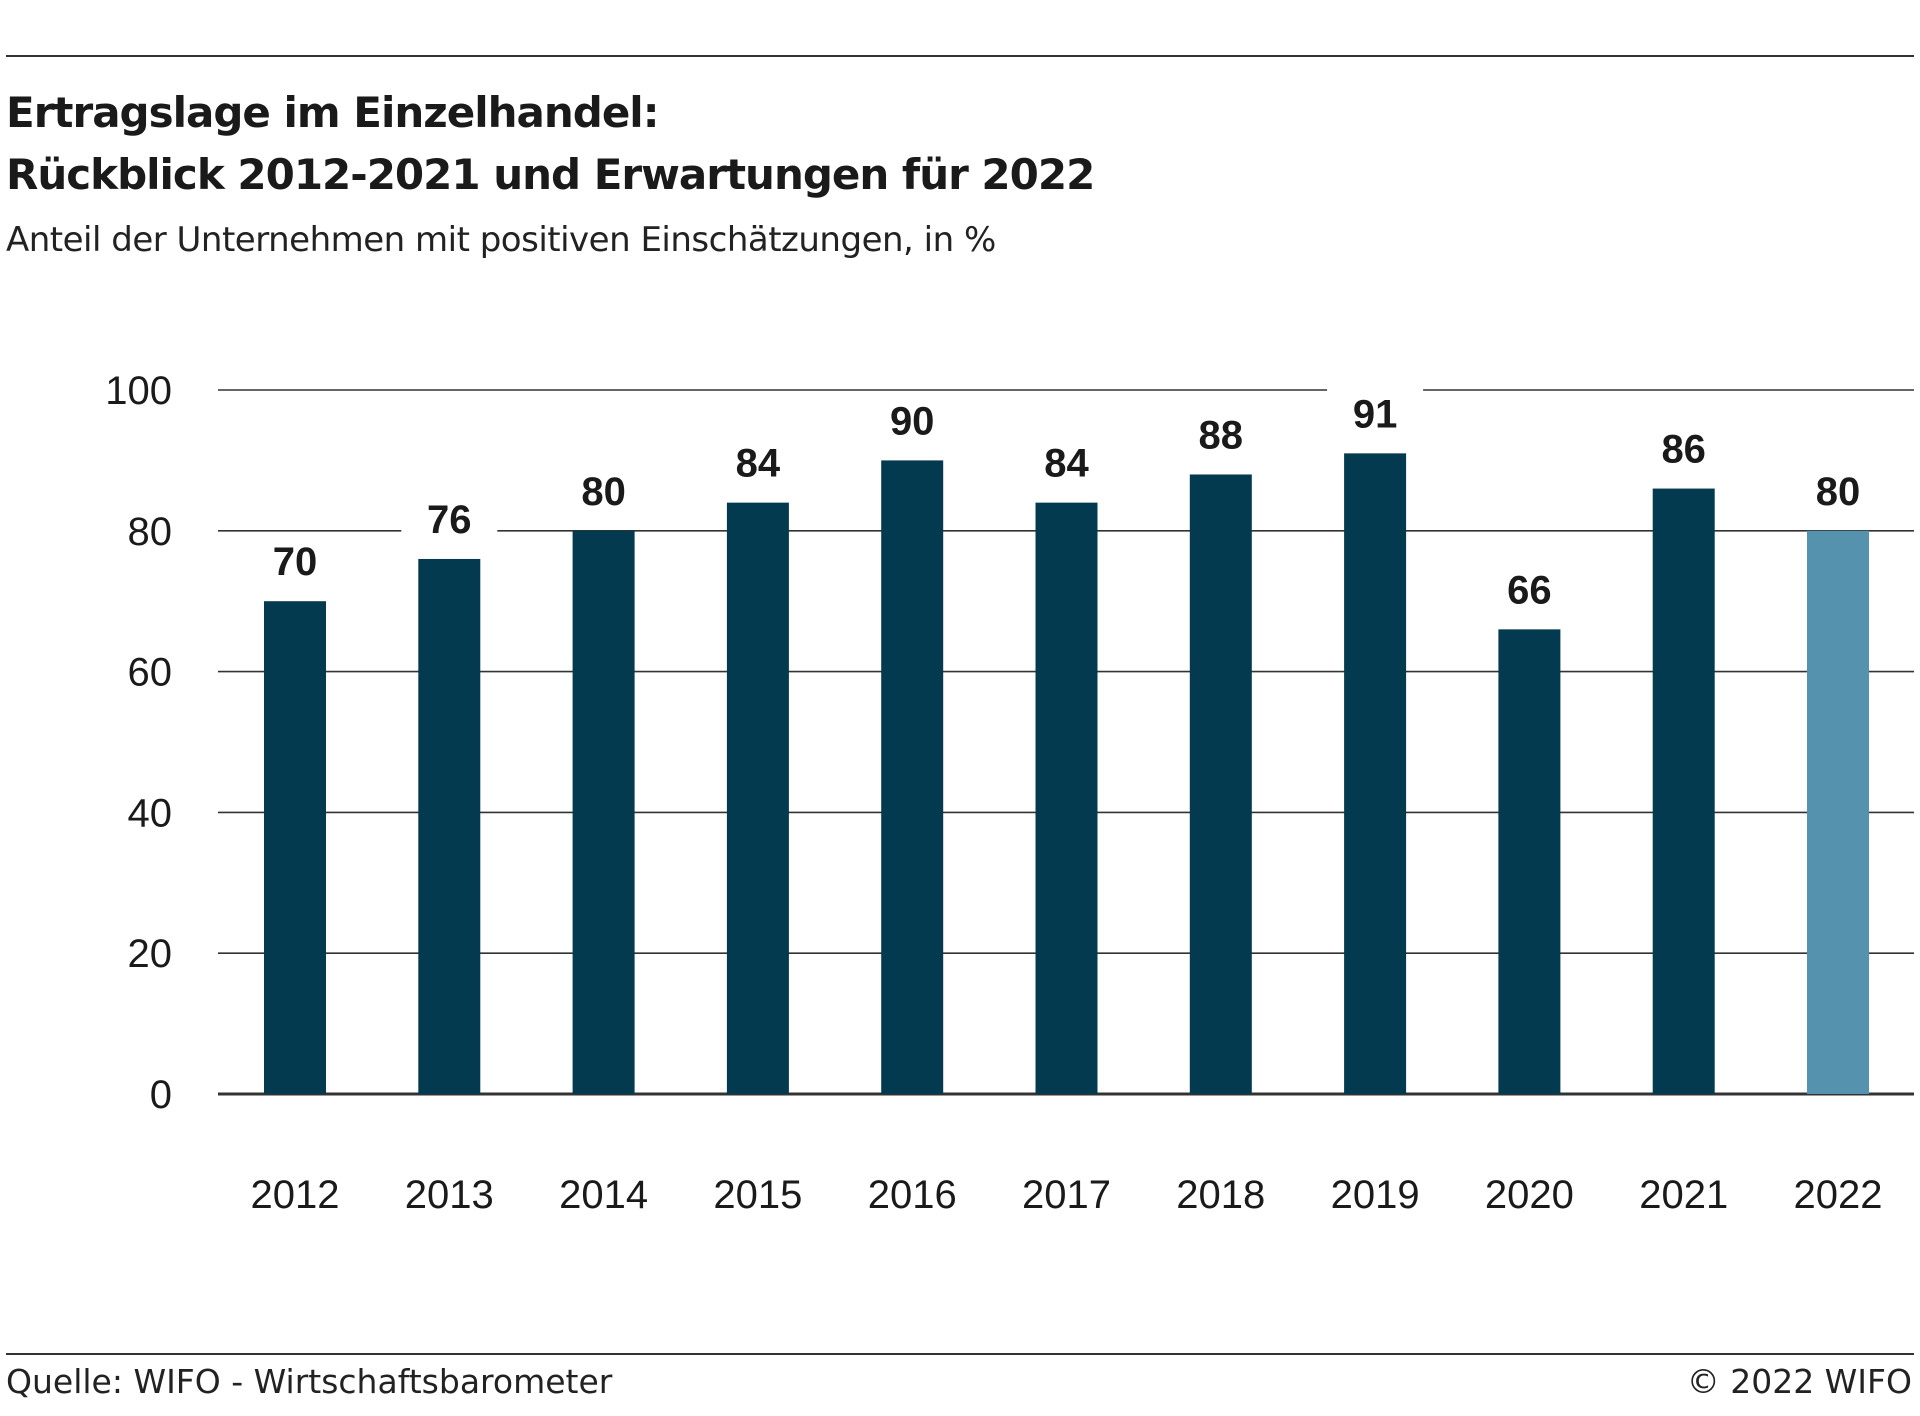  Describe the element at coordinates (309, 1381) in the screenshot. I see `source-note: Quelle: WIFO - Wirtschaftsbarometer` at that location.